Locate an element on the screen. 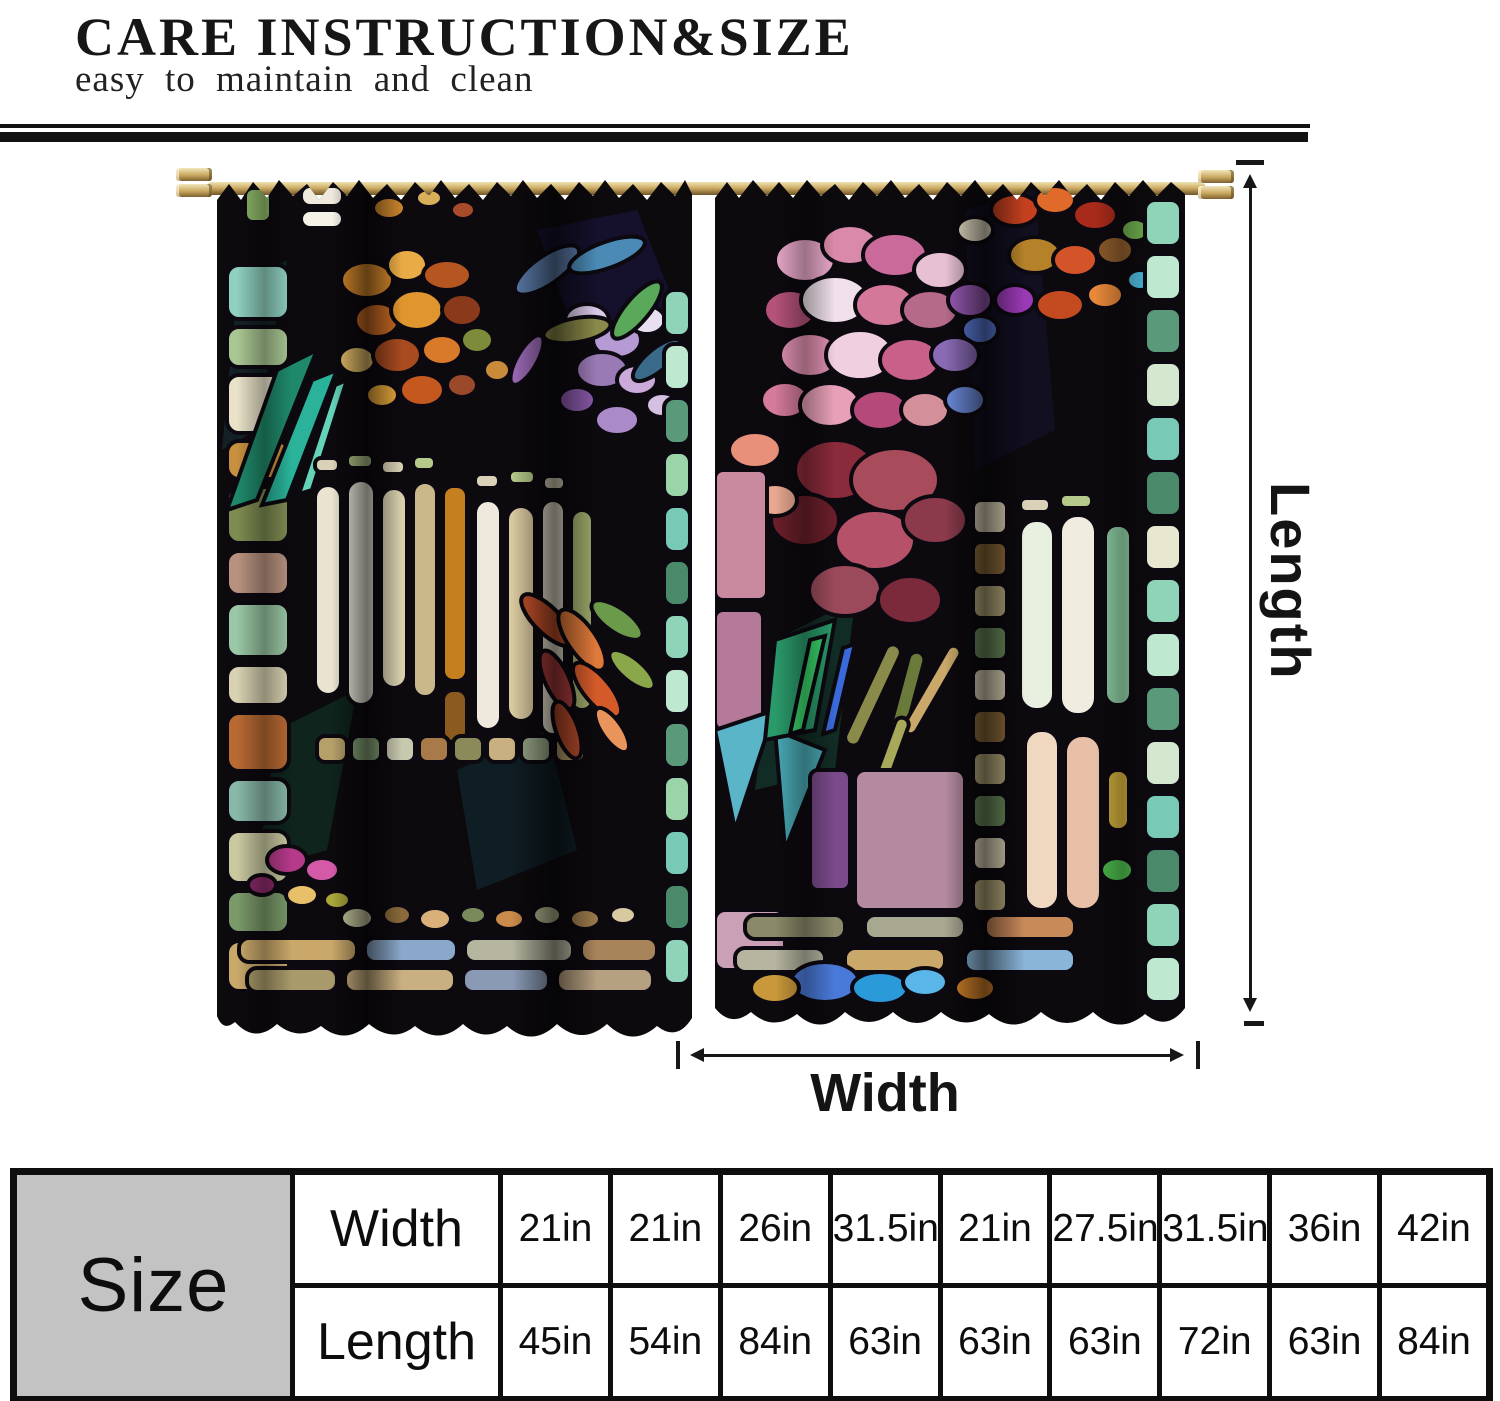  size-corner-cell: Size is located at coordinates (153, 1285).